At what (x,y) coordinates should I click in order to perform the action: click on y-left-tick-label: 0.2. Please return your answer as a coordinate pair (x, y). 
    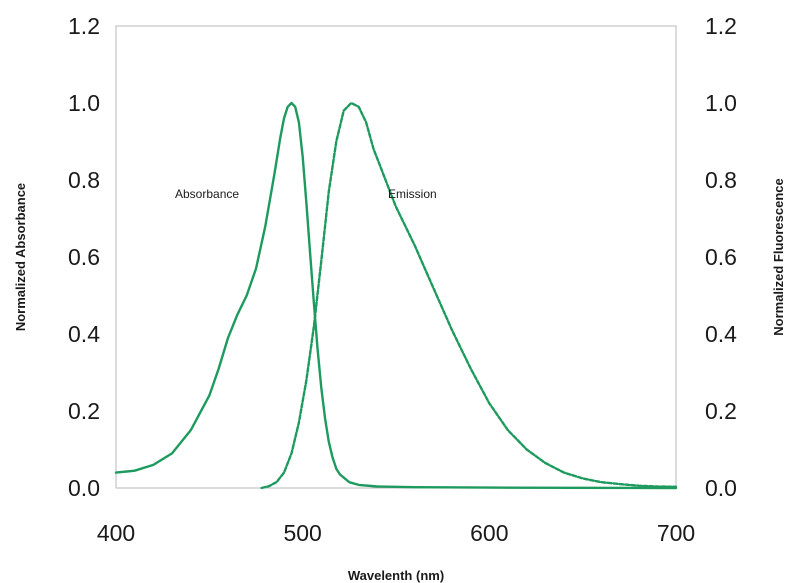
    Looking at the image, I should click on (84, 411).